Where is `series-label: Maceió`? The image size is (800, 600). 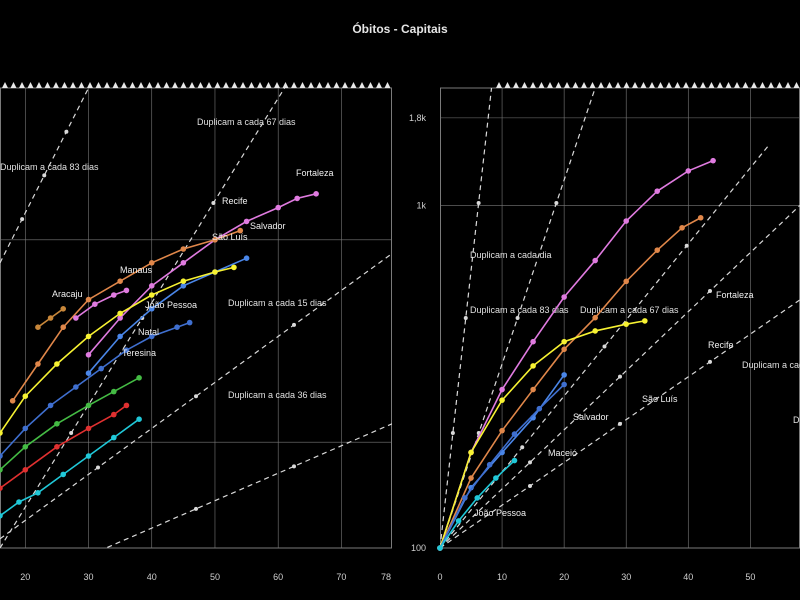
series-label: Maceió is located at coordinates (562, 453).